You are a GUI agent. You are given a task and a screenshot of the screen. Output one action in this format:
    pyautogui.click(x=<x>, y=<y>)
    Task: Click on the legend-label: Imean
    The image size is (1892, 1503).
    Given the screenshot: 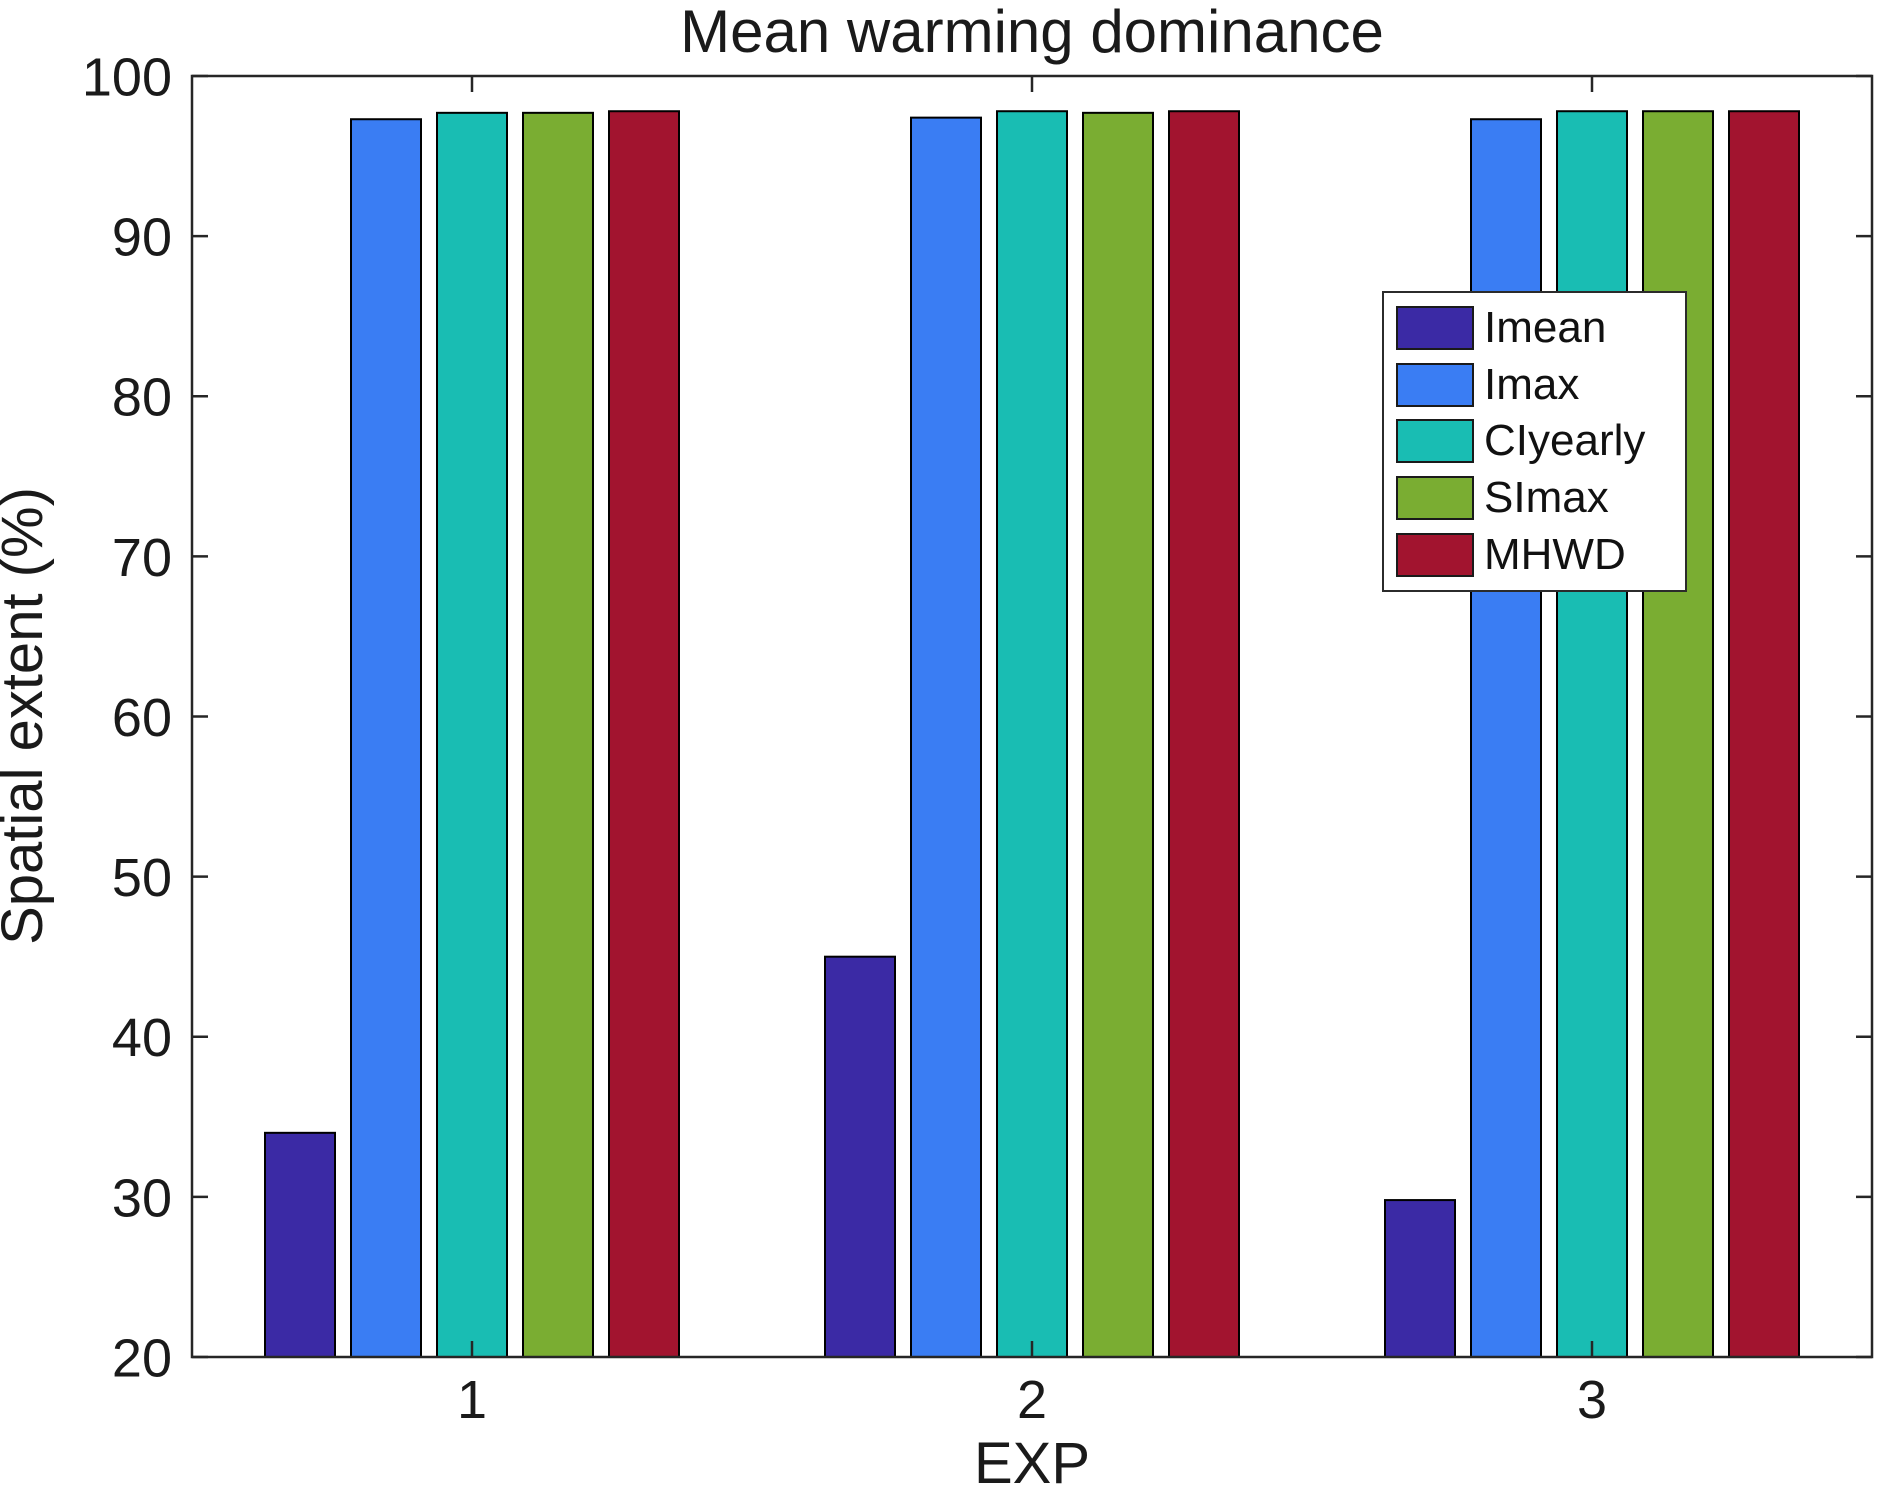 What is the action you would take?
    pyautogui.click(x=1545, y=327)
    